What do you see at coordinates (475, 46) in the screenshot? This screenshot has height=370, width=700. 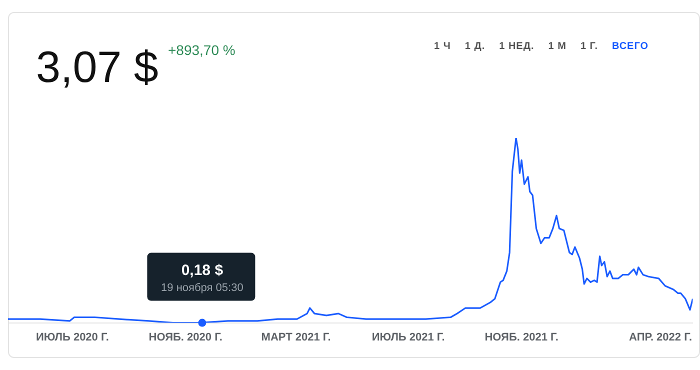 I see `text: 1 Д.` at bounding box center [475, 46].